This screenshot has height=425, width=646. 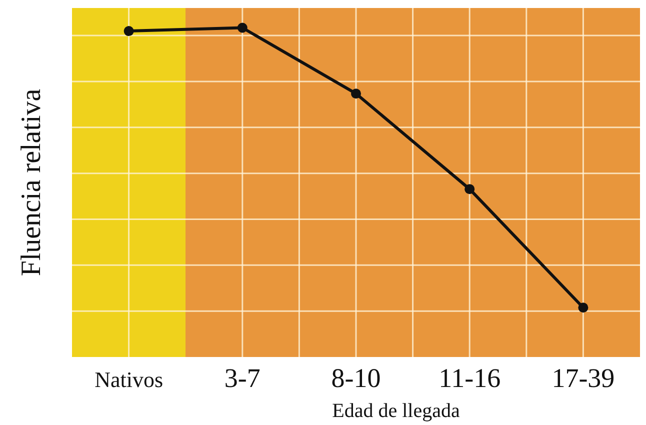 What do you see at coordinates (242, 378) in the screenshot?
I see `x-tick-label: 3-7` at bounding box center [242, 378].